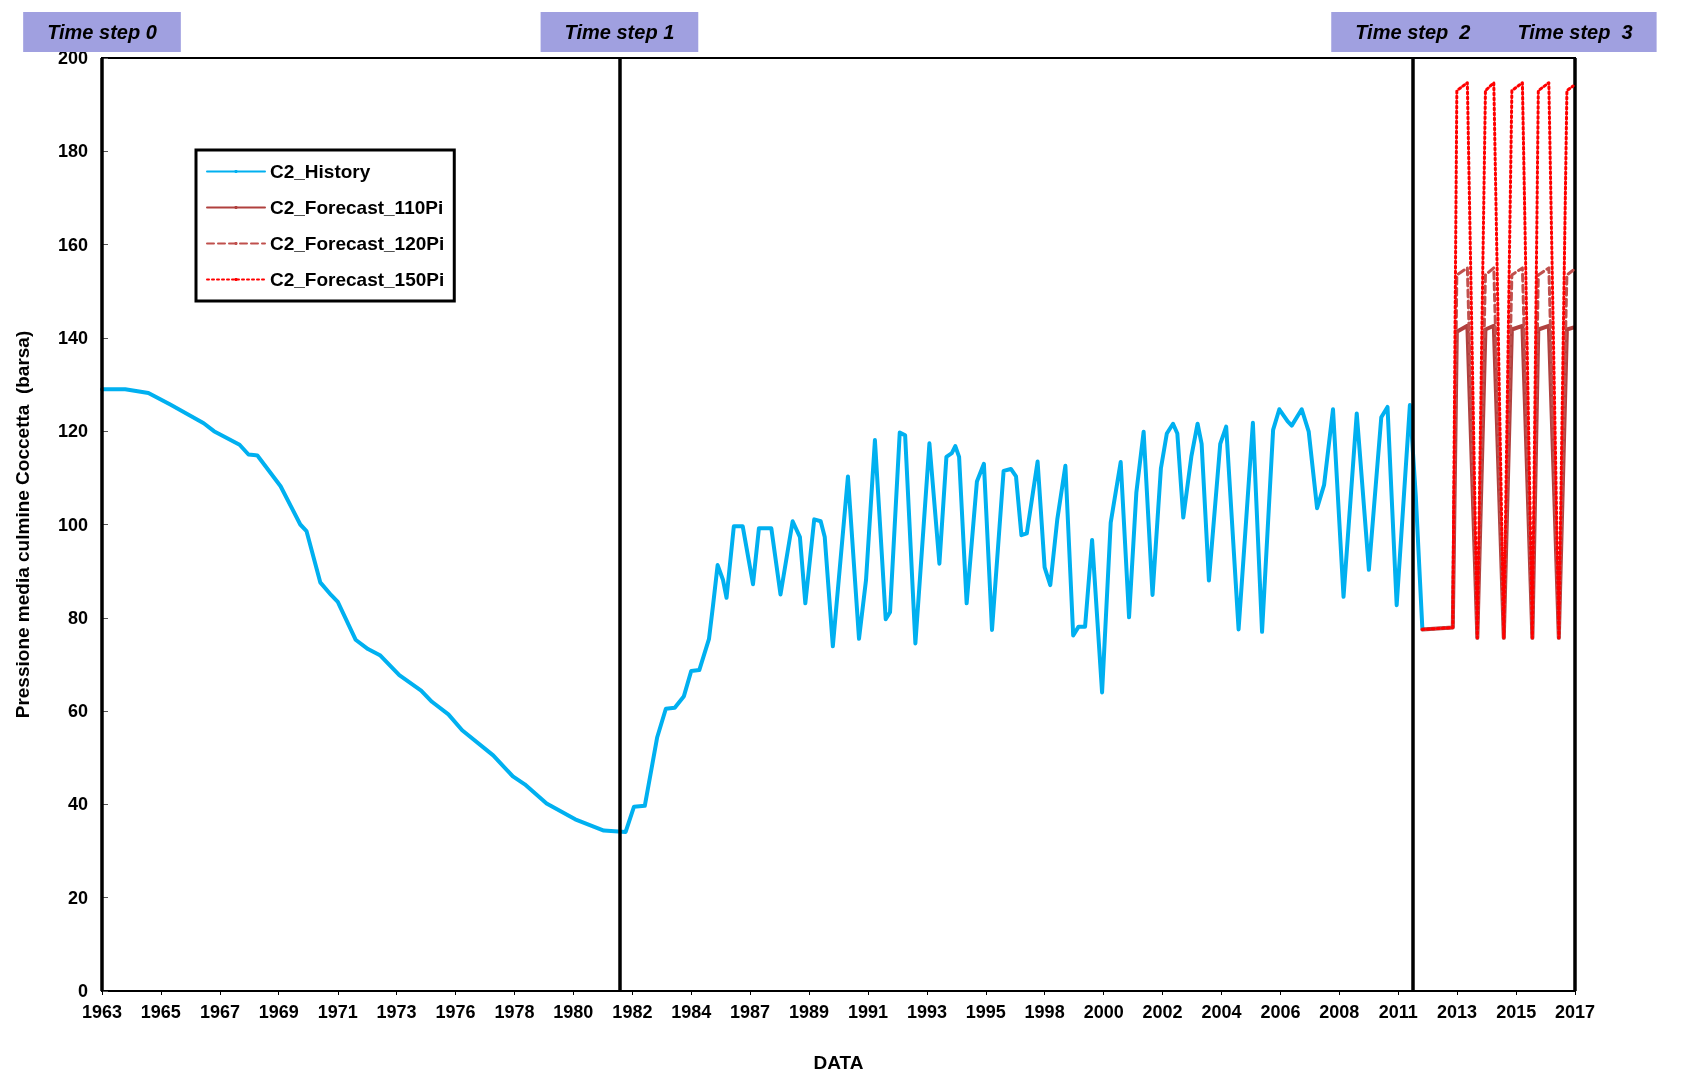 This screenshot has height=1091, width=1689. I want to click on y-axis-title: Pressione media culmine Coccetta (barsa), so click(22, 524).